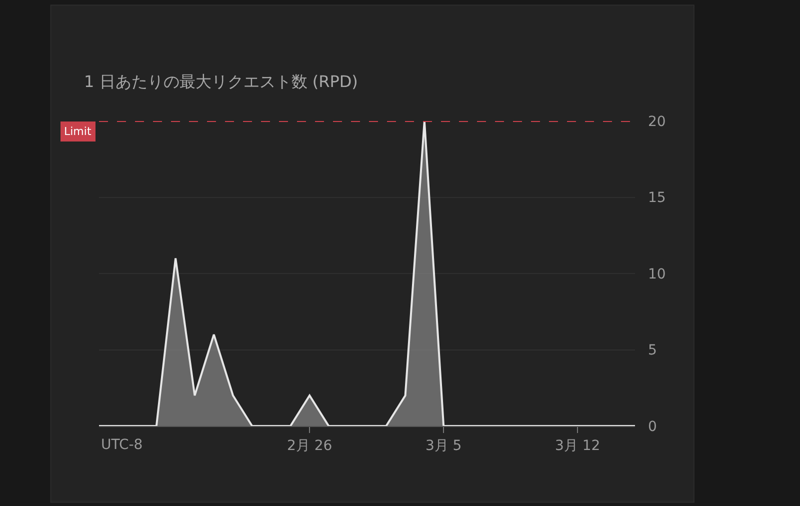 The height and width of the screenshot is (506, 800). I want to click on y-tick-label: 20, so click(657, 122).